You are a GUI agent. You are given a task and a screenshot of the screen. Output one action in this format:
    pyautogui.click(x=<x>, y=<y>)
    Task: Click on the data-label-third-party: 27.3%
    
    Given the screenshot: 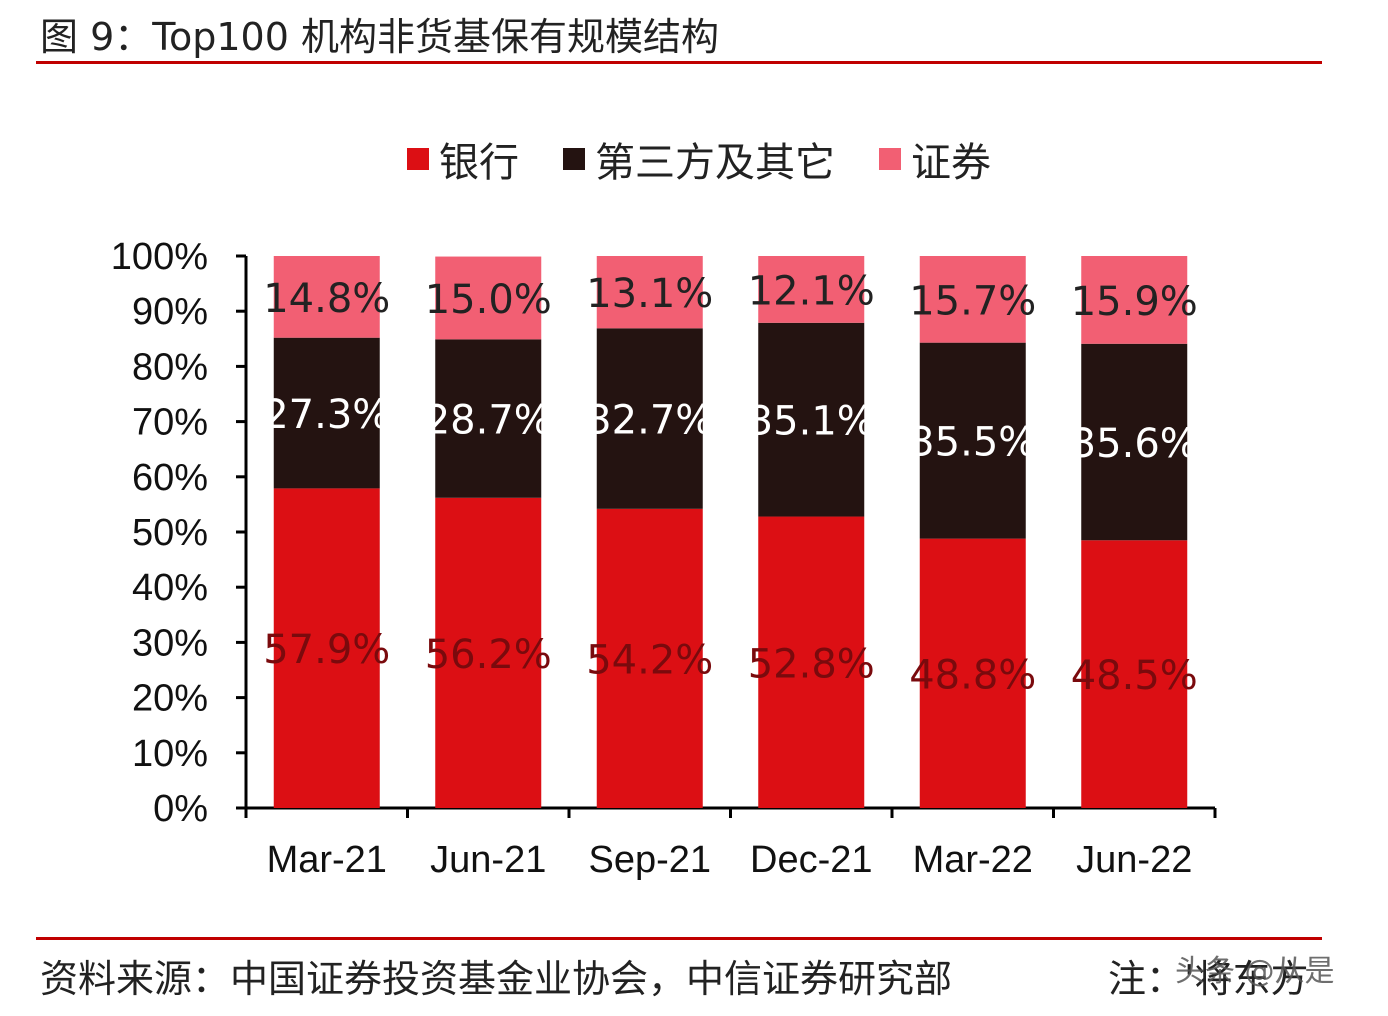 What is the action you would take?
    pyautogui.click(x=326, y=415)
    